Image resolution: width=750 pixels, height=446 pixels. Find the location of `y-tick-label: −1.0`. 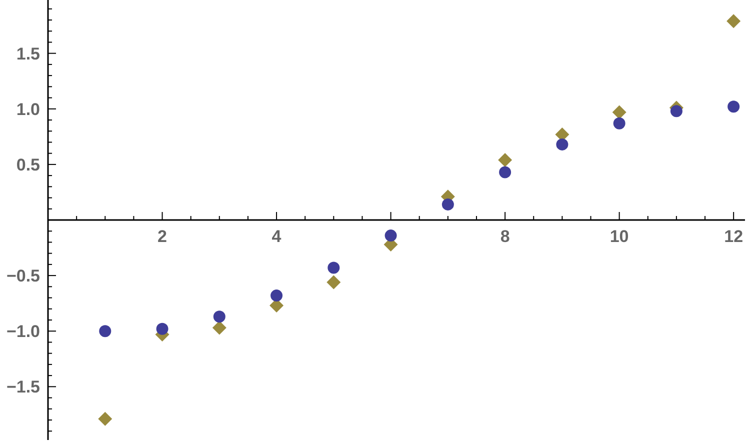

y-tick-label: −1.0 is located at coordinates (23, 332).